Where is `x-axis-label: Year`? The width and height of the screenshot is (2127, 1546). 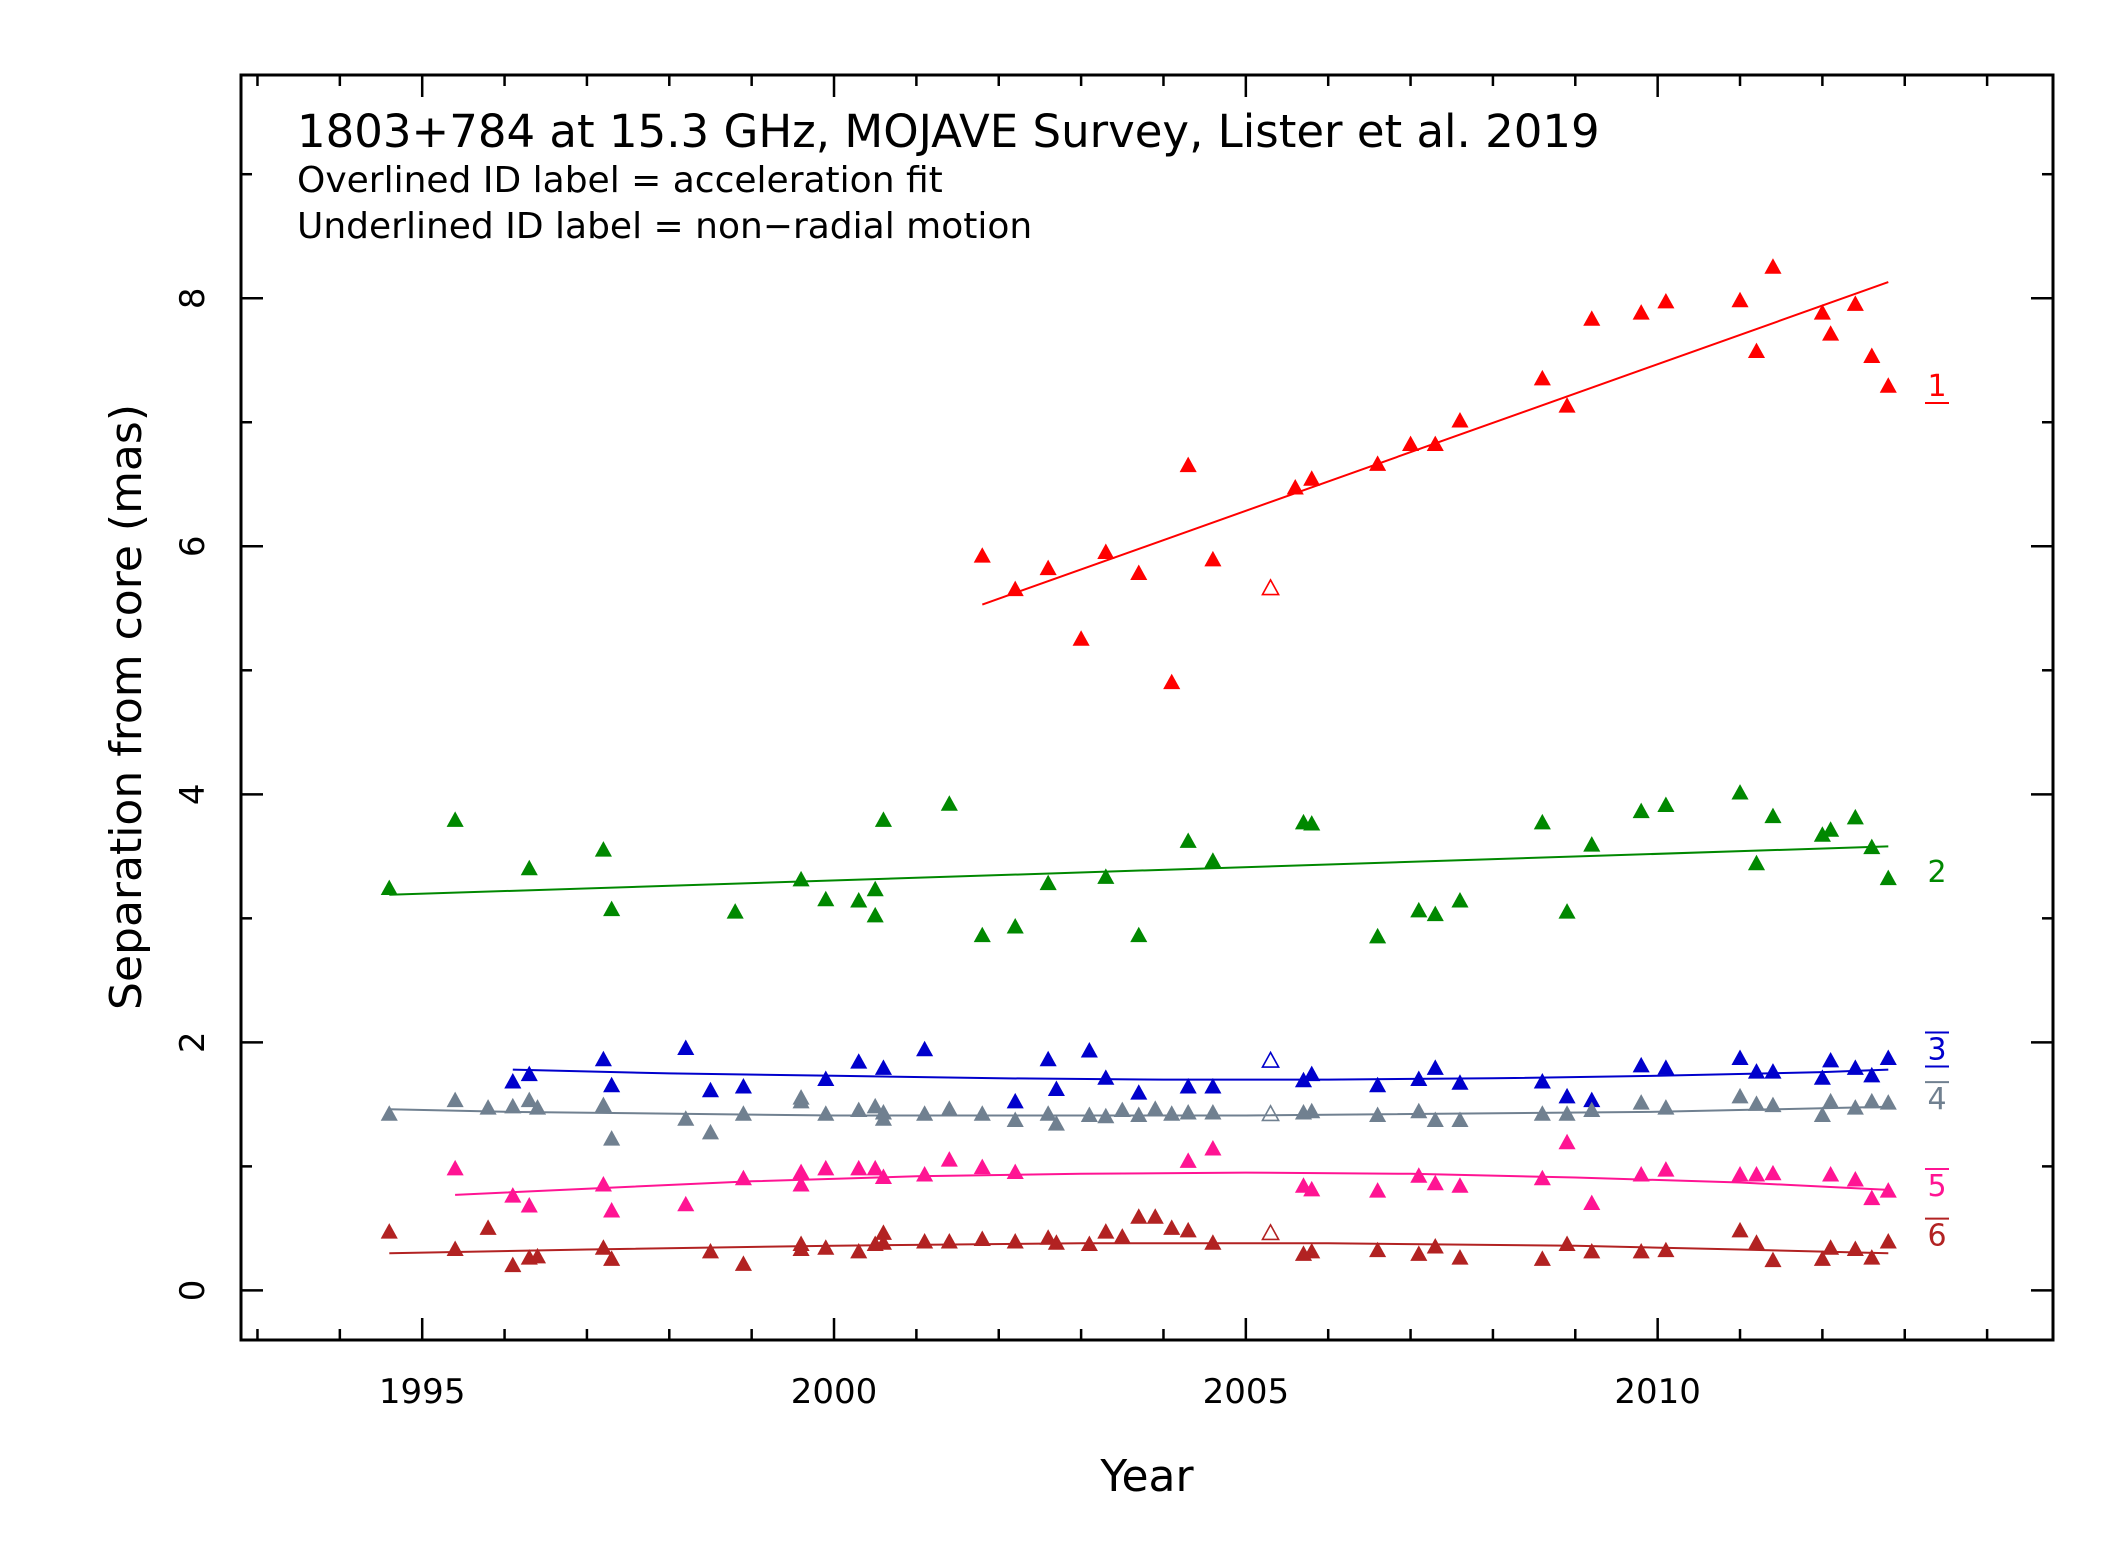
x-axis-label: Year is located at coordinates (1146, 1476).